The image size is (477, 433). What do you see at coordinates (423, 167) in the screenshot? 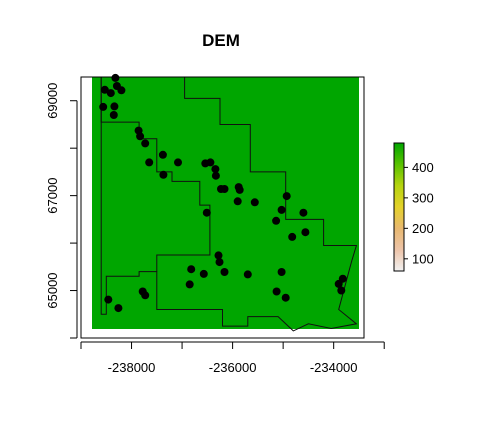
I see `legend-tick-label: 400` at bounding box center [423, 167].